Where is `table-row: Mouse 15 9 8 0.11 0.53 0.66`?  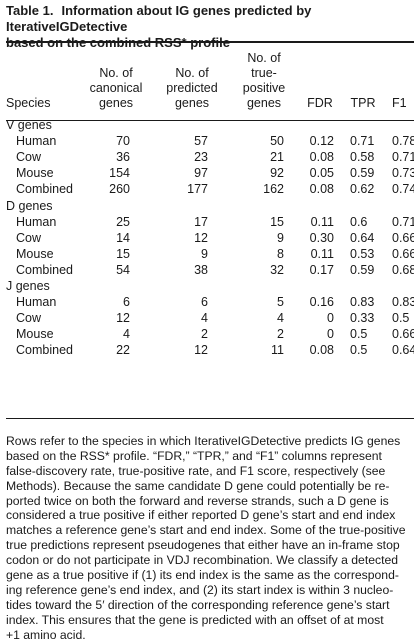
table-row: Mouse 15 9 8 0.11 0.53 0.66 is located at coordinates (210, 254).